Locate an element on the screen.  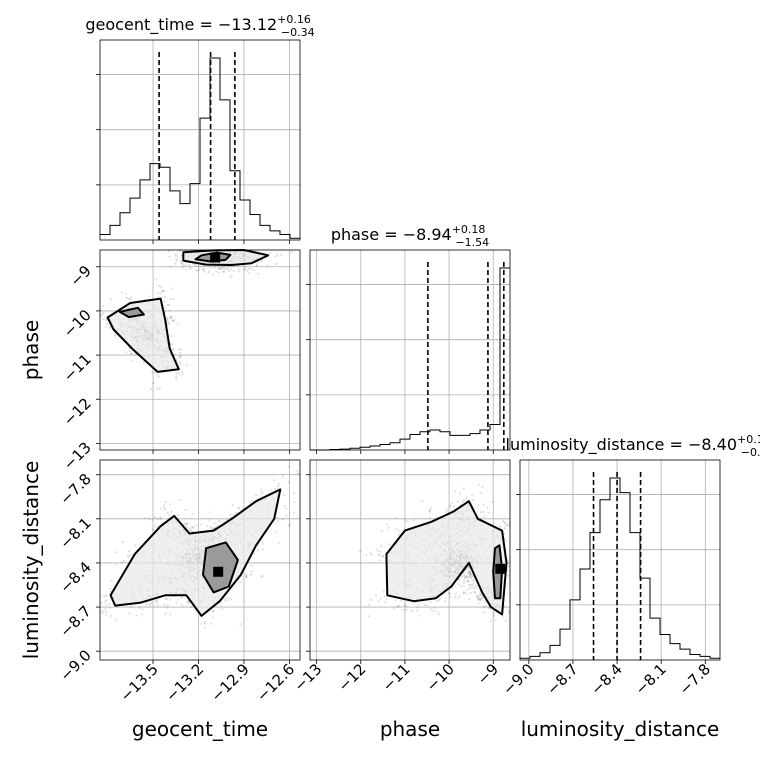
scatter-panel-2-frame is located at coordinates (410, 560).